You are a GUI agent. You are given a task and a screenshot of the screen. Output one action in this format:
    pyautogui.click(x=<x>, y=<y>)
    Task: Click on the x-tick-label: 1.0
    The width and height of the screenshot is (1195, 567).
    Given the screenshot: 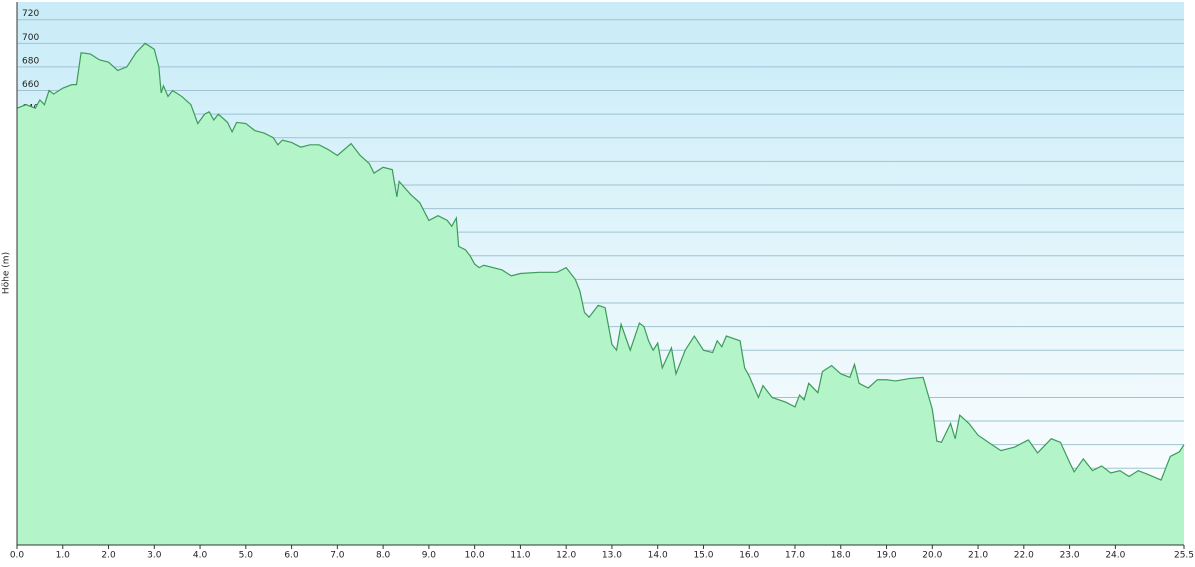 What is the action you would take?
    pyautogui.click(x=63, y=556)
    